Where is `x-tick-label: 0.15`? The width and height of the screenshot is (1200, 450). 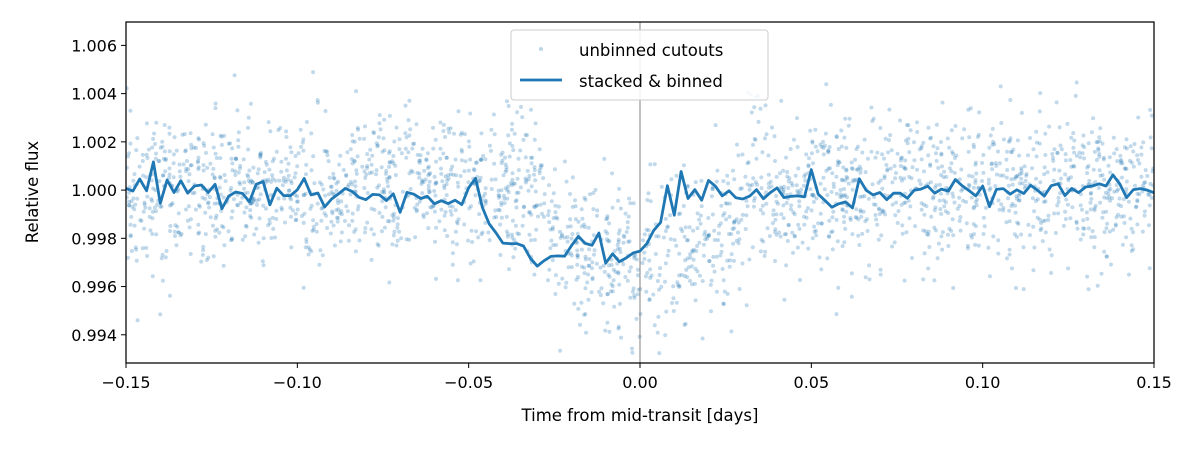 x-tick-label: 0.15 is located at coordinates (1154, 382).